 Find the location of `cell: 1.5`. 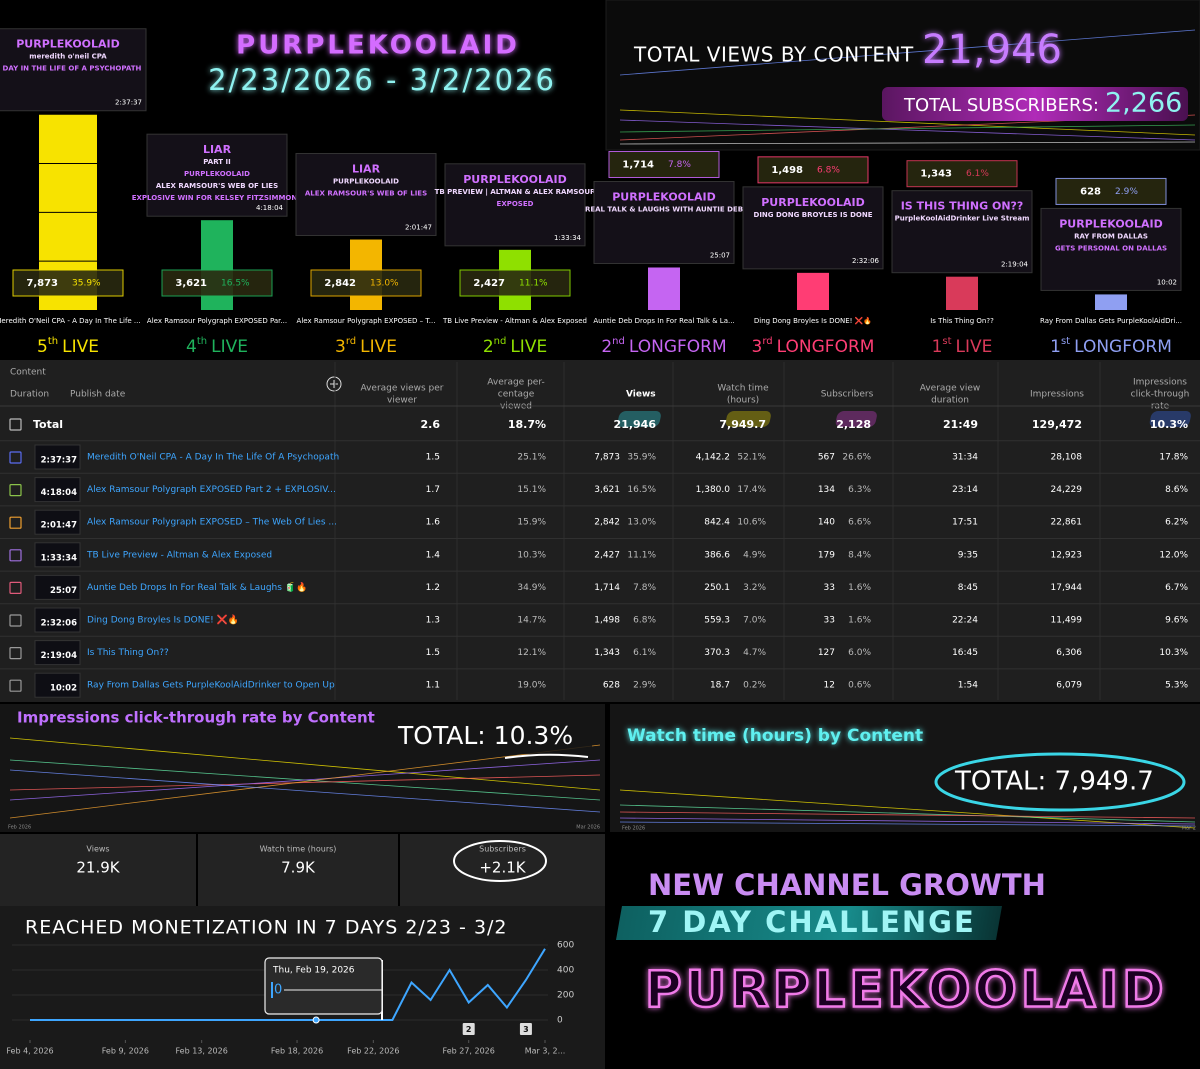

cell: 1.5 is located at coordinates (433, 653).